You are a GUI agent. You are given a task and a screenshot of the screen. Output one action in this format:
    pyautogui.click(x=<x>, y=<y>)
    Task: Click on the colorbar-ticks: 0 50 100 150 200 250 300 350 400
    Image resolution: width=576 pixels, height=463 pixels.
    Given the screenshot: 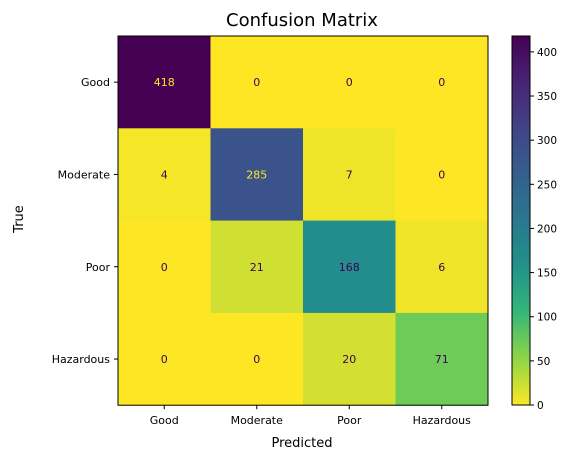 What is the action you would take?
    pyautogui.click(x=543, y=229)
    